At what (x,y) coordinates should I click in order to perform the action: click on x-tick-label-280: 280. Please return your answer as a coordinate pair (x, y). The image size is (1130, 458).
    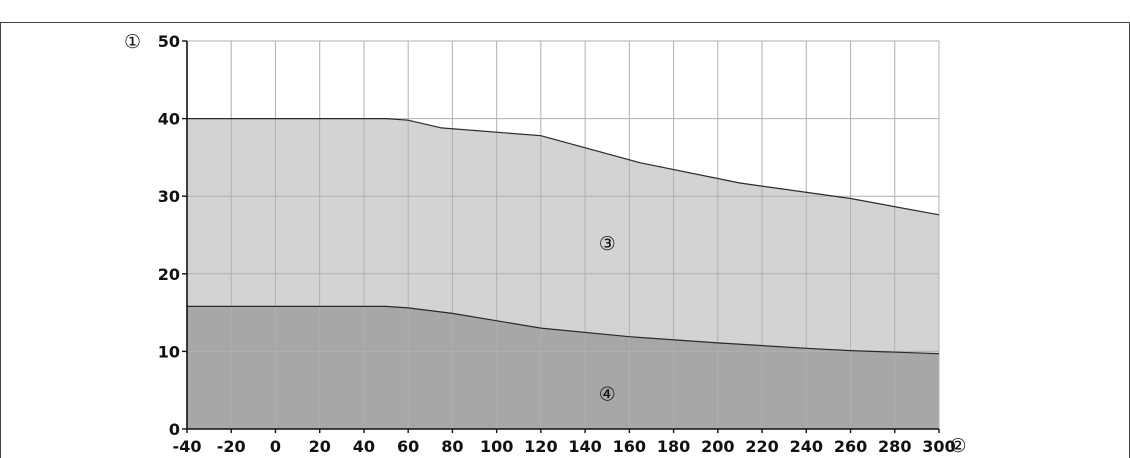
    Looking at the image, I should click on (894, 446).